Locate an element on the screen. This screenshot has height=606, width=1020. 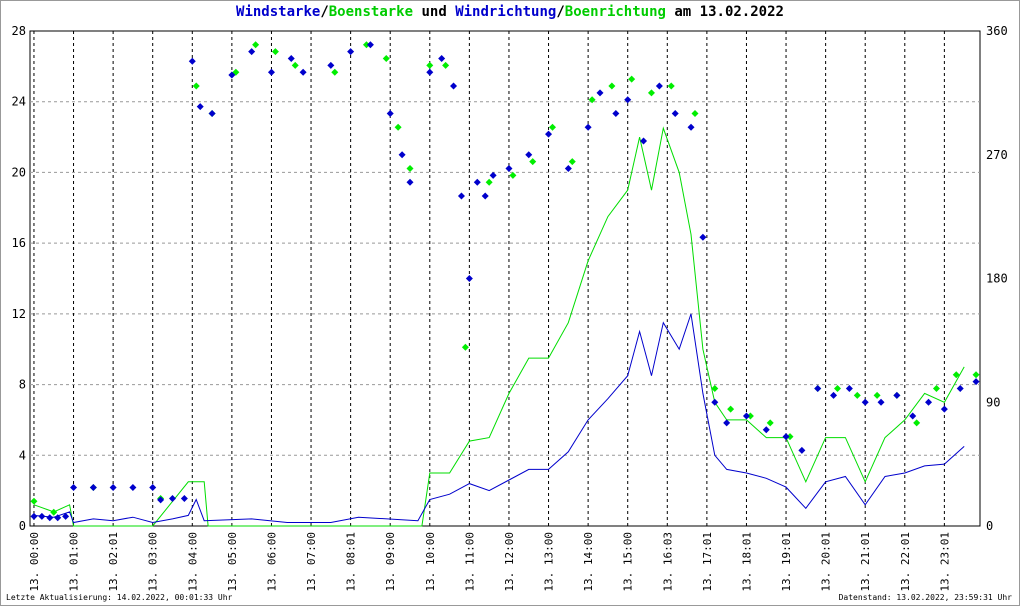
y-left-tick-4: 16 is located at coordinates (19, 243).